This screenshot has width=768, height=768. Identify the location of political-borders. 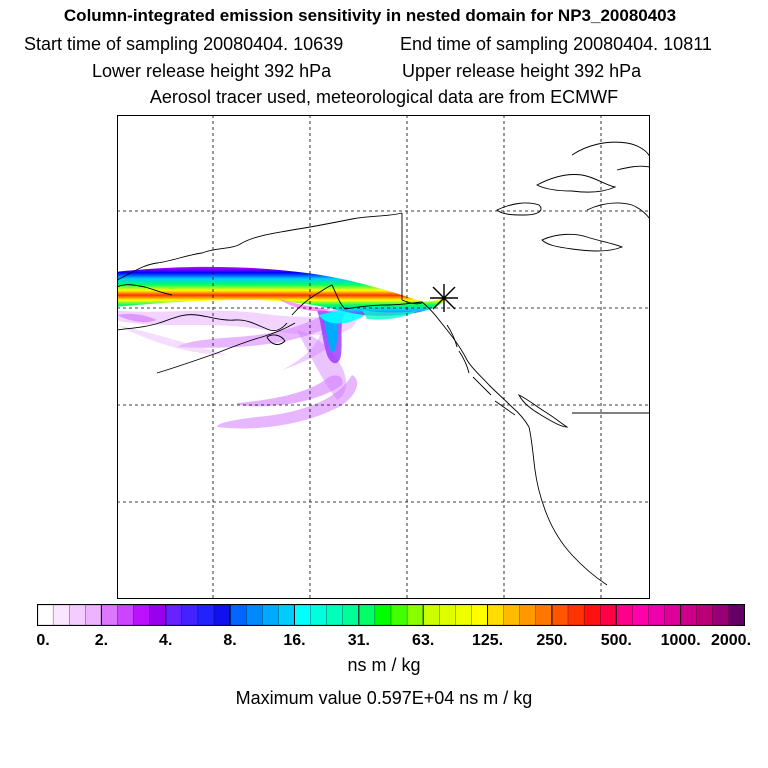
(525, 313).